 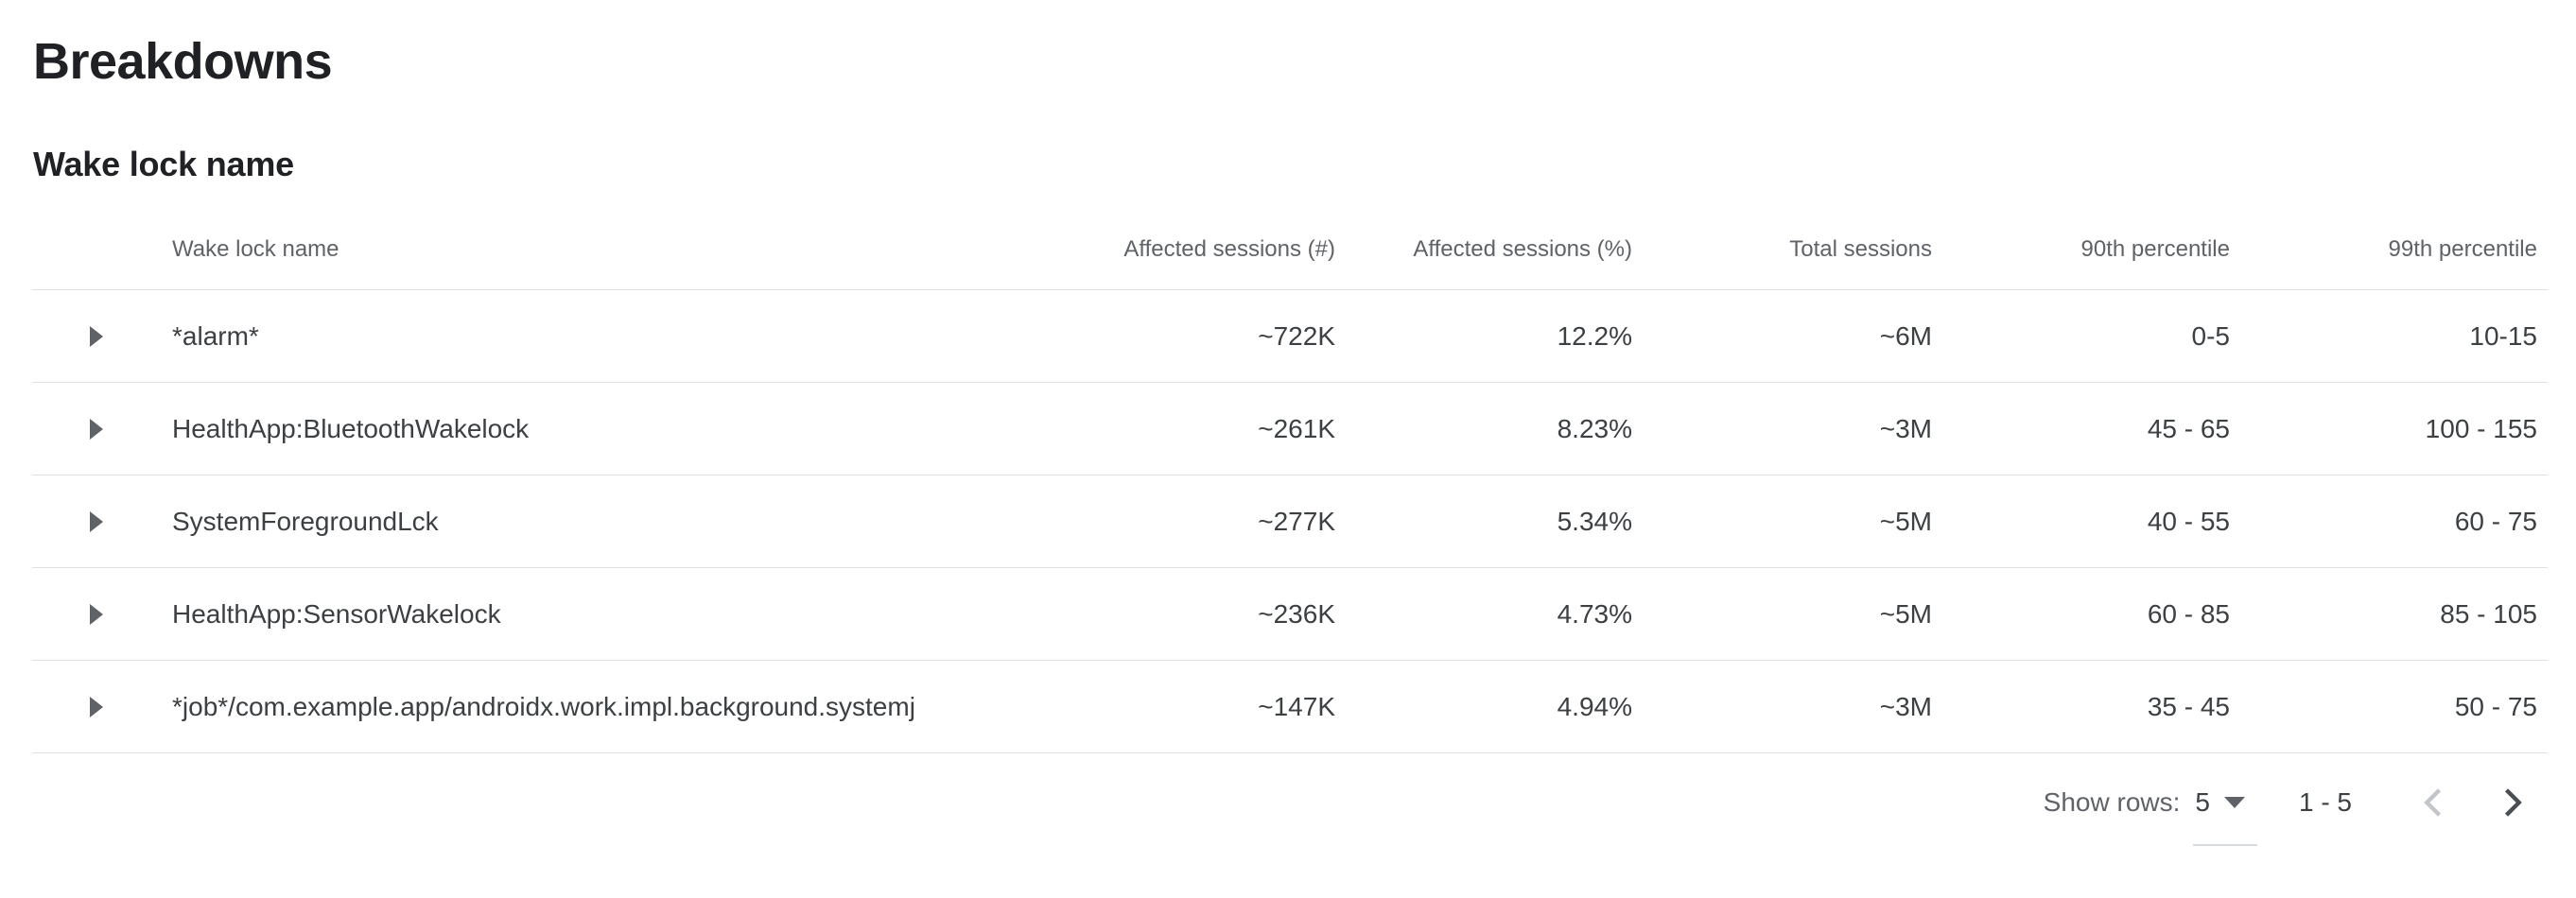 What do you see at coordinates (1860, 249) in the screenshot?
I see `column-header-total-sessions: Total sessions` at bounding box center [1860, 249].